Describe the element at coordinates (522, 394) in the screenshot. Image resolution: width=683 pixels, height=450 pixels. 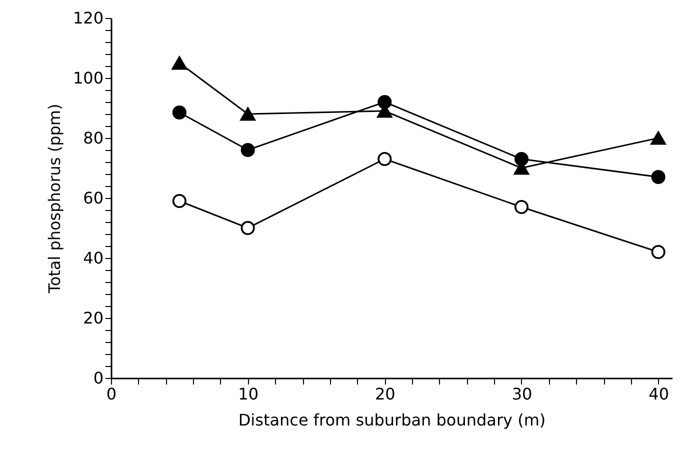
I see `x-tick-label: 30` at that location.